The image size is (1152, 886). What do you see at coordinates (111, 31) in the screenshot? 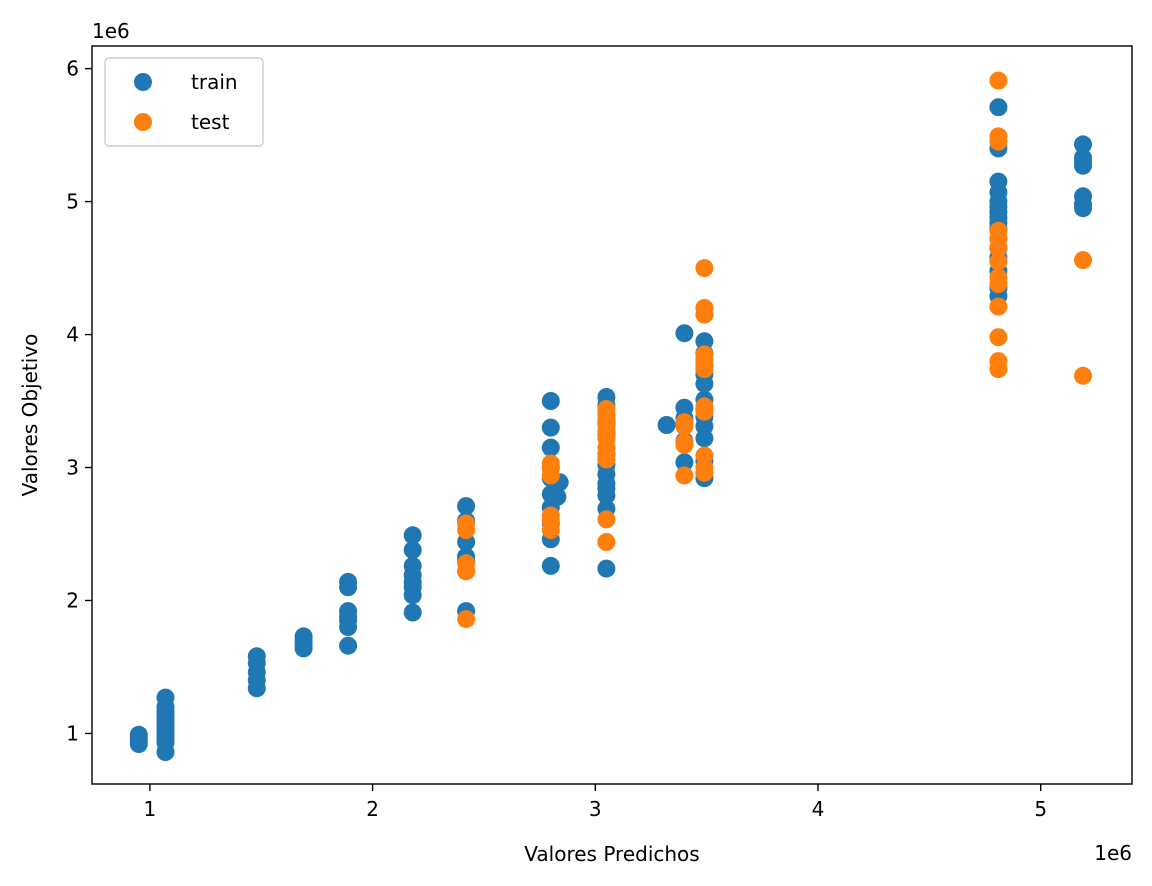
I see `y-offset-label: 1e6` at bounding box center [111, 31].